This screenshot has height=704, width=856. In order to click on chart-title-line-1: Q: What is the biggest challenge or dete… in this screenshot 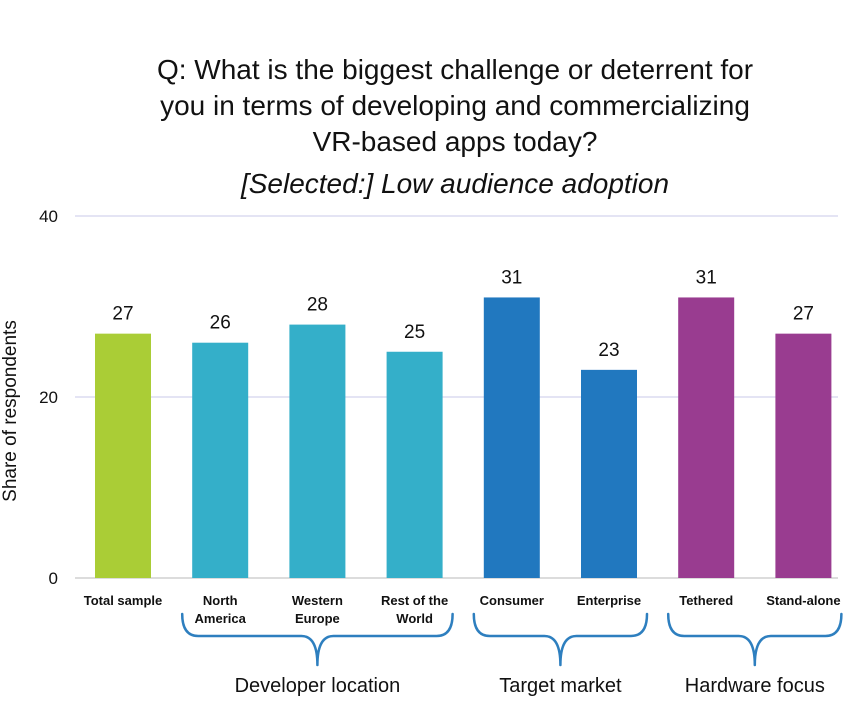, I will do `click(455, 69)`.